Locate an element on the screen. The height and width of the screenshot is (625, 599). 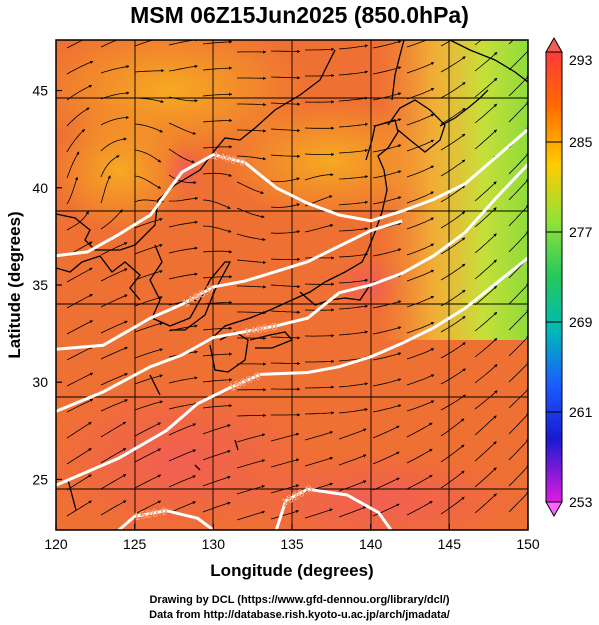
lon-tick-label: 150 is located at coordinates (528, 544).